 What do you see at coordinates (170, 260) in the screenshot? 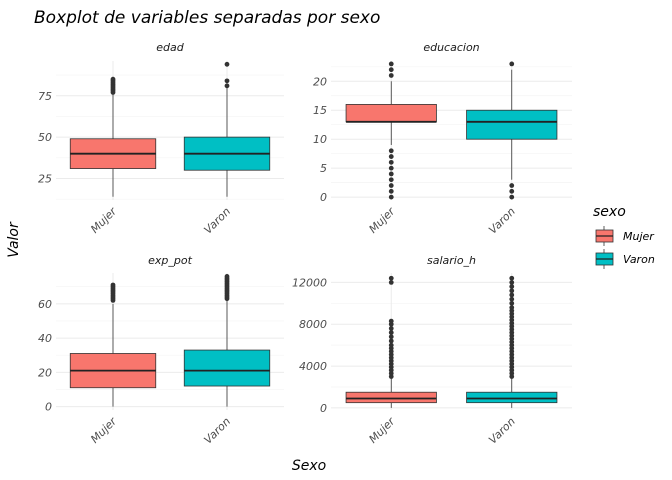
I see `panel-title: exp_pot` at bounding box center [170, 260].